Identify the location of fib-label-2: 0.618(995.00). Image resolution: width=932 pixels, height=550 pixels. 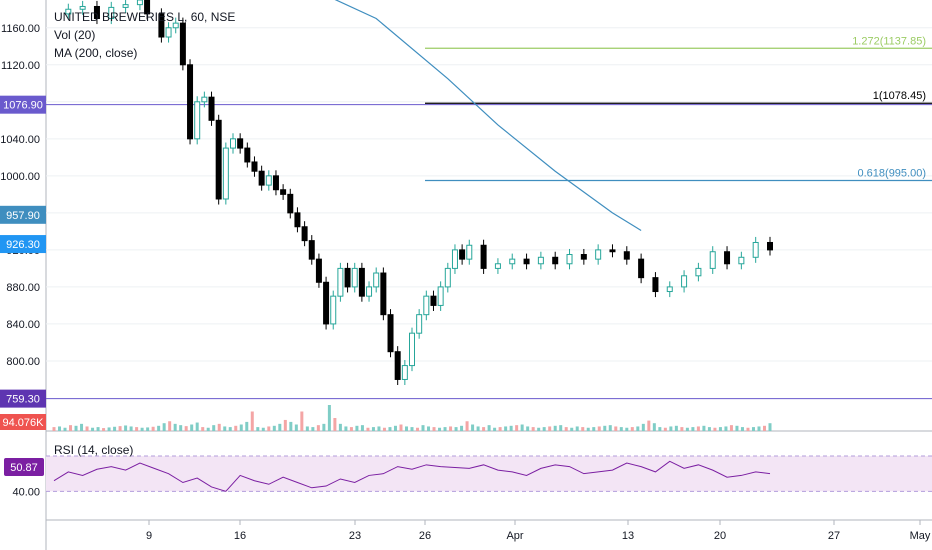
(892, 173).